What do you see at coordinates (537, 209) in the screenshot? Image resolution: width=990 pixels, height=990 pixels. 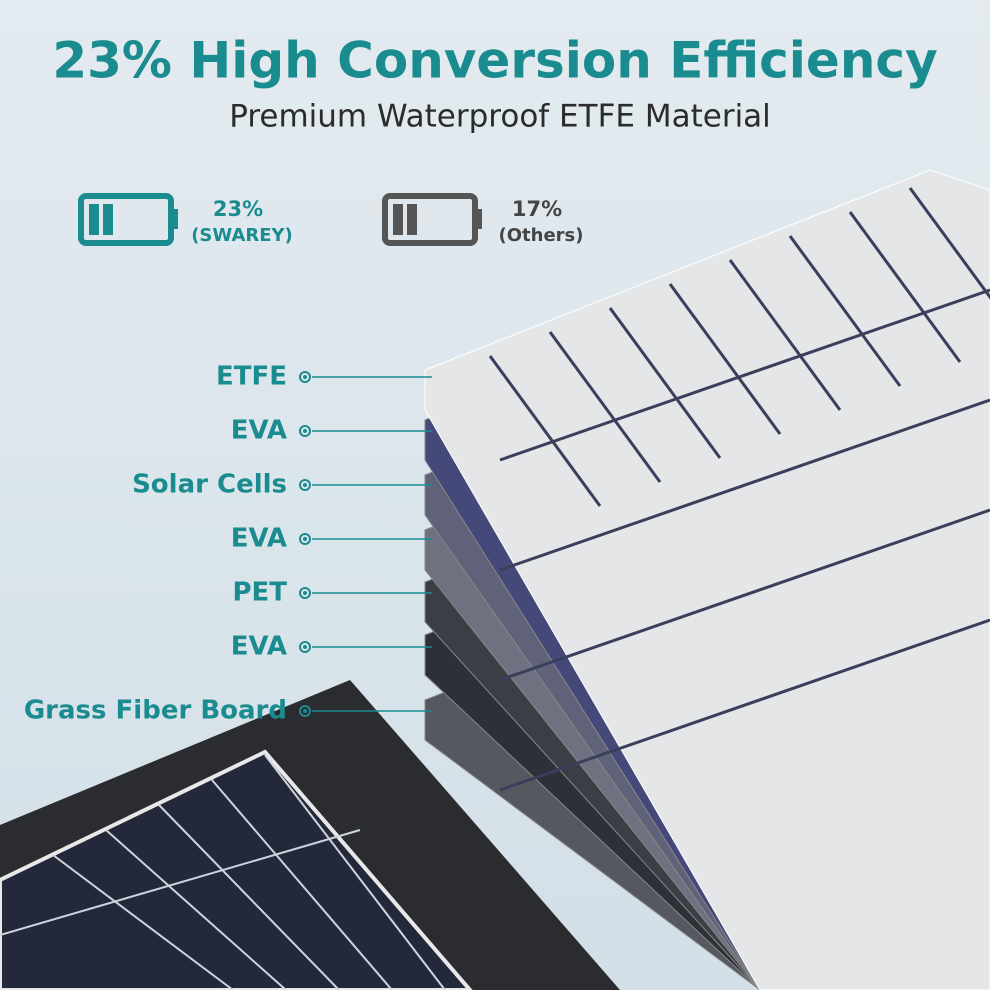 I see `value: 17%` at bounding box center [537, 209].